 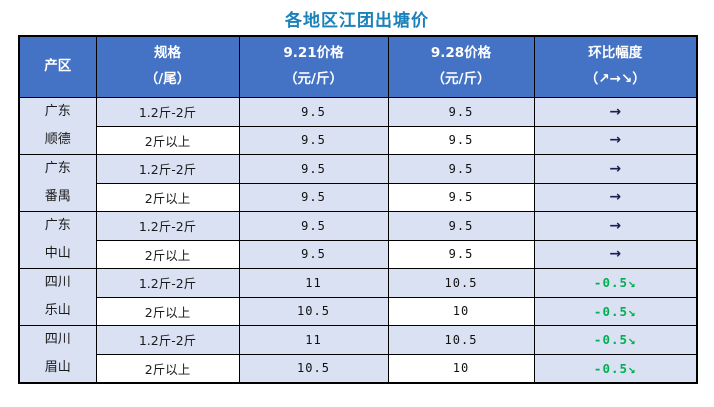 I want to click on header-price-0921: 9.21价格 （元/斤）, so click(x=313, y=66).